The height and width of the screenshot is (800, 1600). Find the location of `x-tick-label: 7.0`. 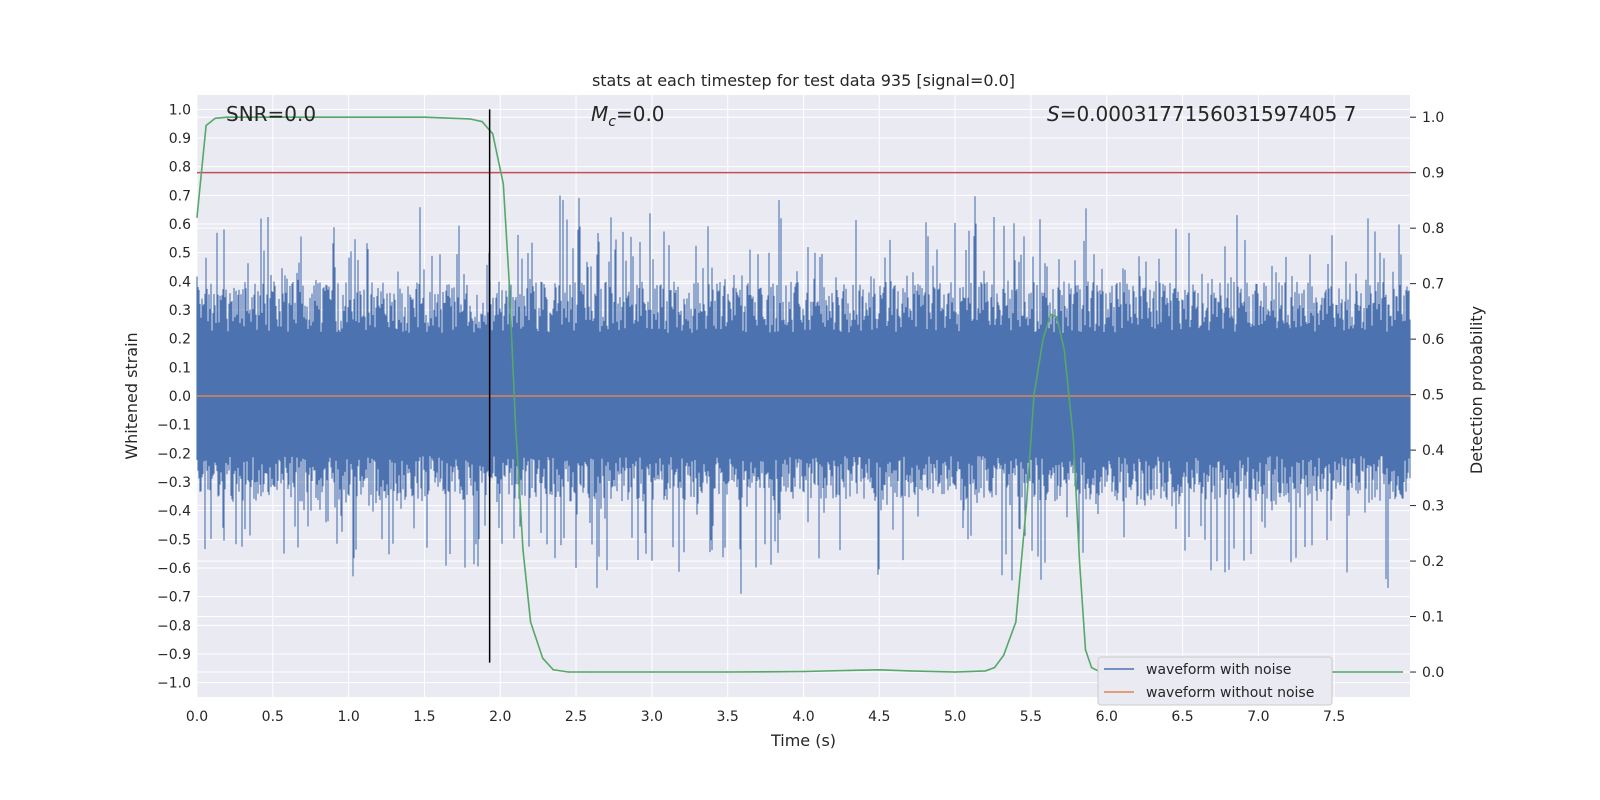

x-tick-label: 7.0 is located at coordinates (1258, 717).